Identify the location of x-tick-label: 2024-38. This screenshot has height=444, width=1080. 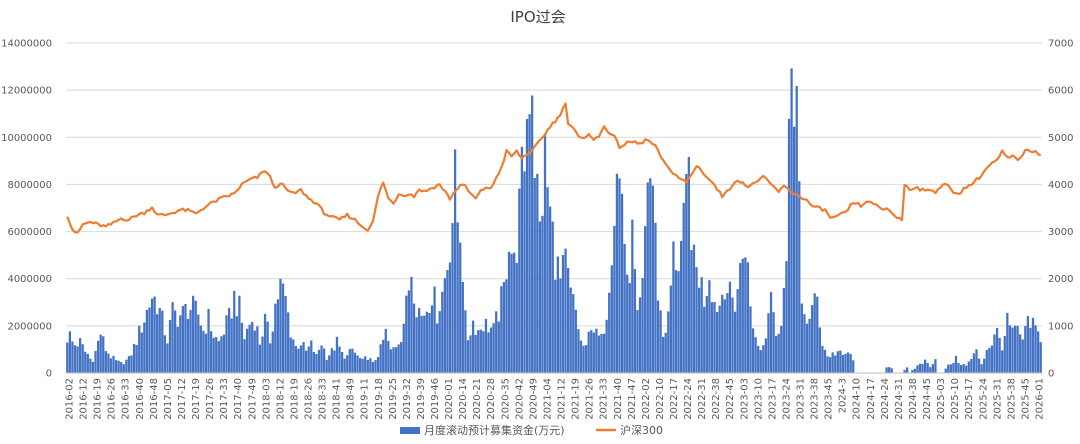
(913, 399).